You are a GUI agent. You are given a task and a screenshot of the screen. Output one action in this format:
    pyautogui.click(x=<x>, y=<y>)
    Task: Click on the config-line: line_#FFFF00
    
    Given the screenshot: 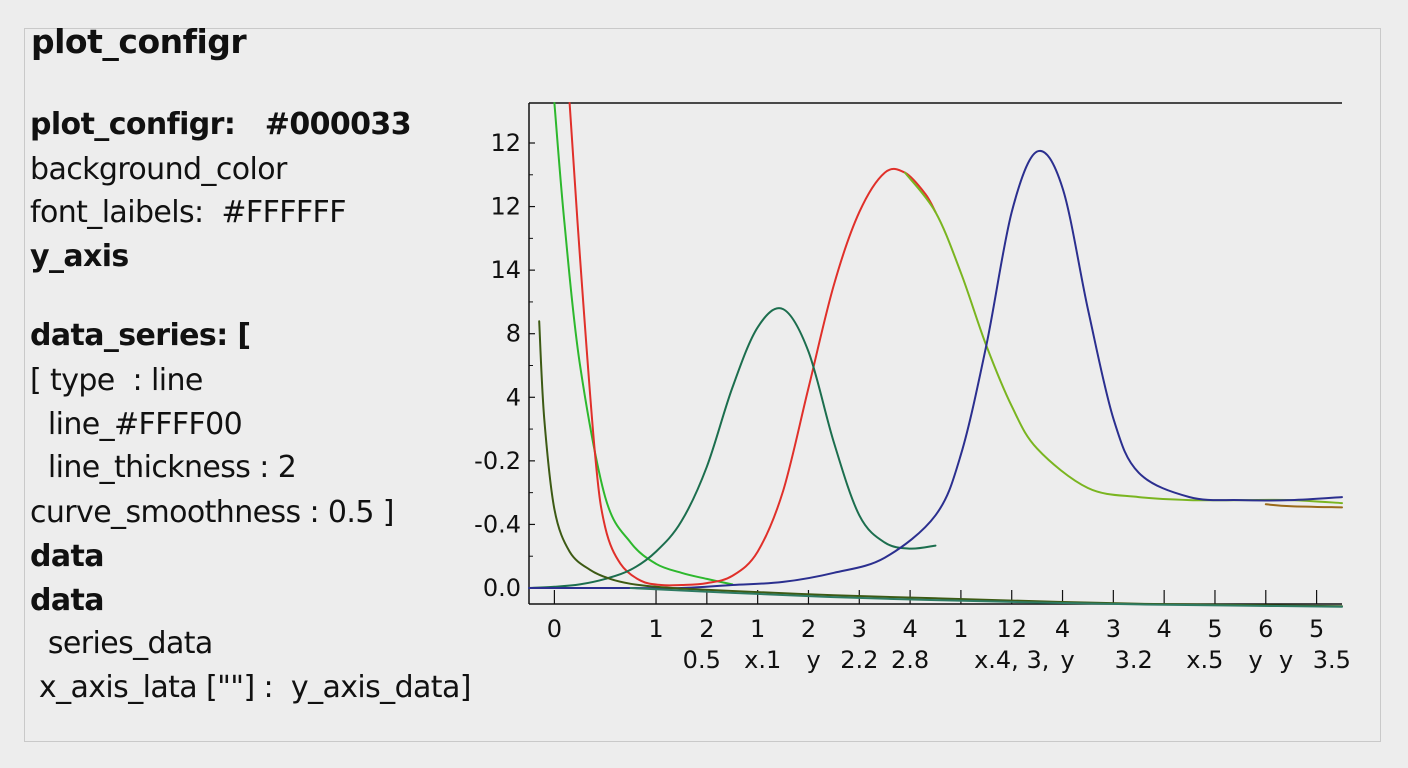 What is the action you would take?
    pyautogui.click(x=136, y=424)
    